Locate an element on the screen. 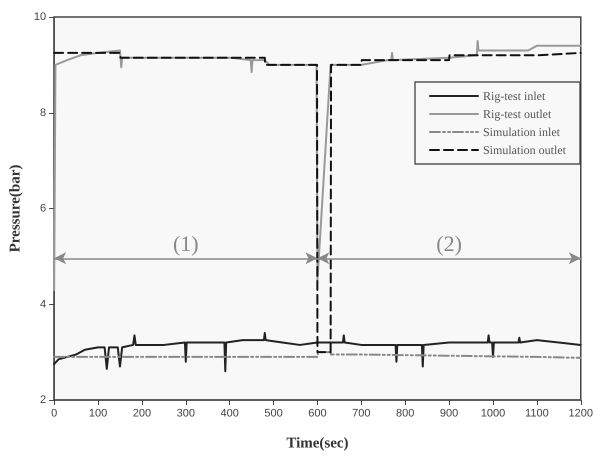 The height and width of the screenshot is (463, 596). x-tick-label: 700 is located at coordinates (361, 414).